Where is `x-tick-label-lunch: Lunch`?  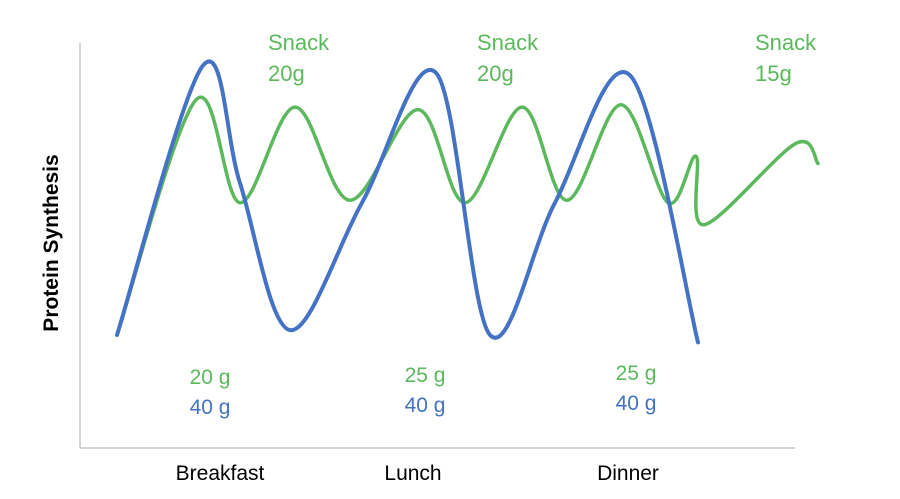 x-tick-label-lunch: Lunch is located at coordinates (412, 473).